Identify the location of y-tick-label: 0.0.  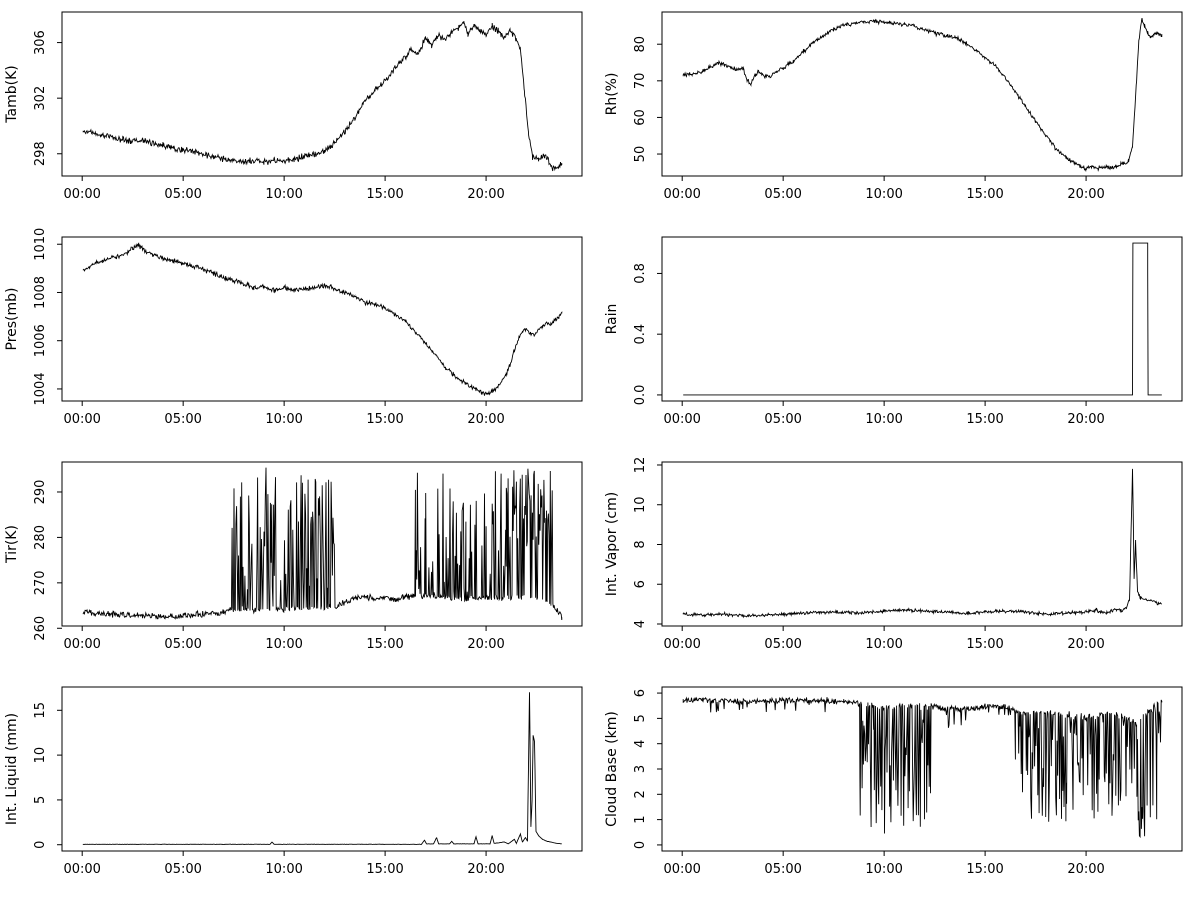
(640, 395).